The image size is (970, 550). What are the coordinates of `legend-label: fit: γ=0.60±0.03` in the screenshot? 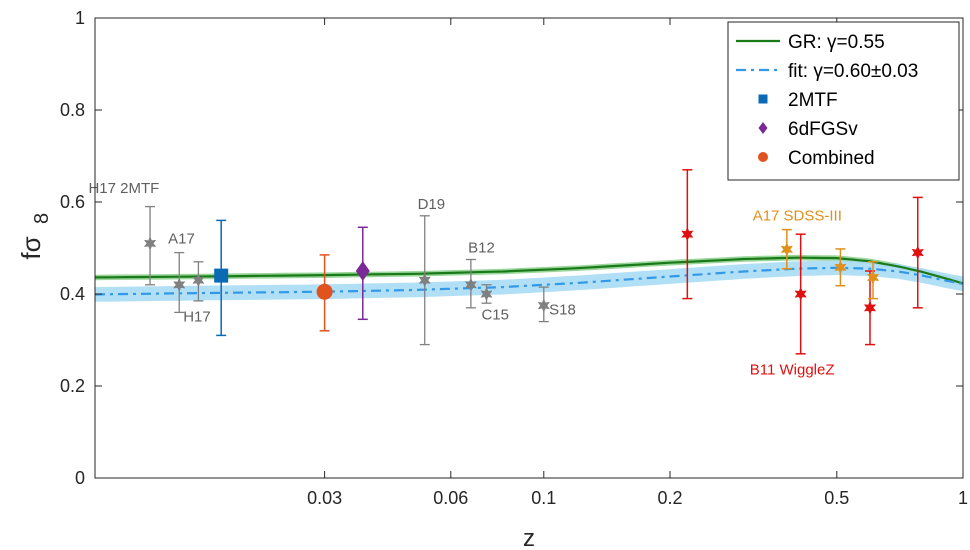 It's located at (853, 71).